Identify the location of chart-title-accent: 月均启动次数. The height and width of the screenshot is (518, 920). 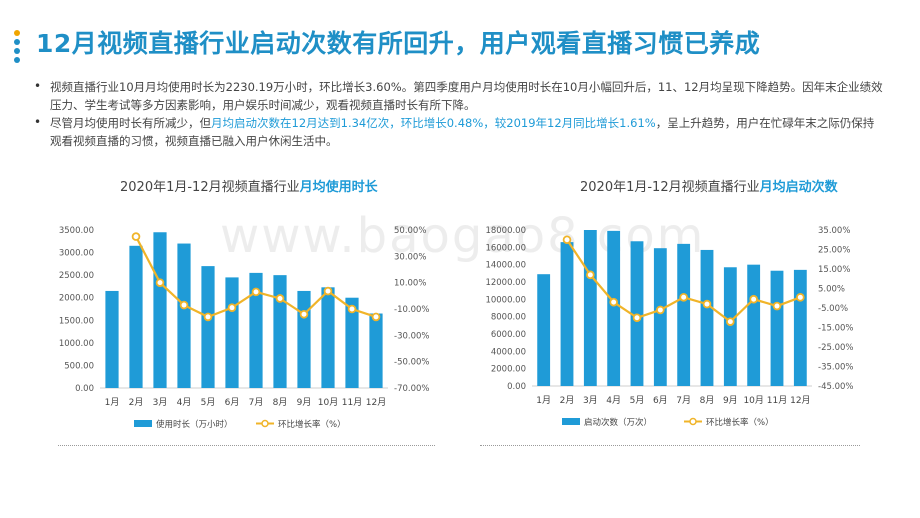
(798, 187).